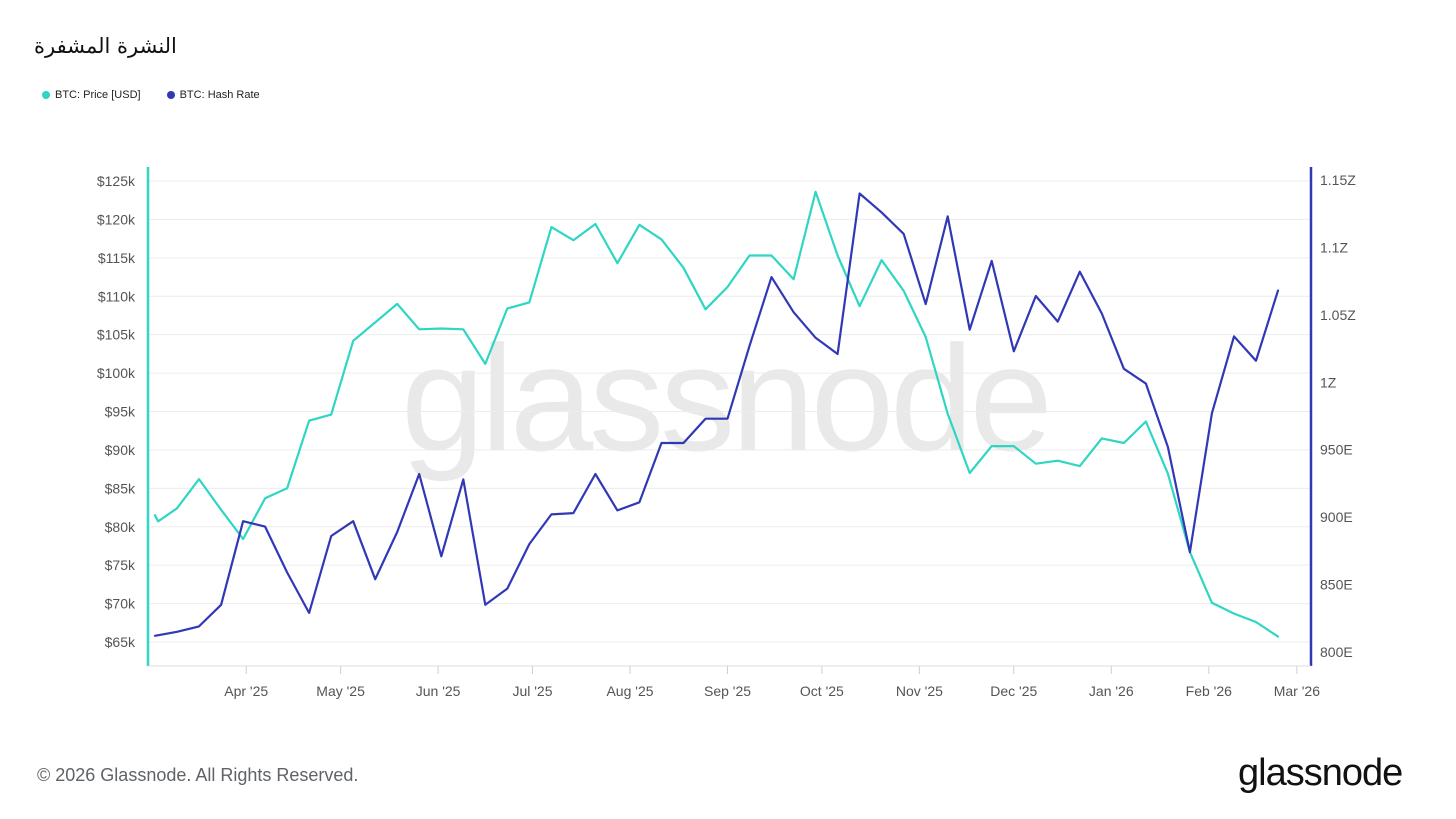  I want to click on legend: BTC: Price [USD] BTC: Hash Rate, so click(151, 95).